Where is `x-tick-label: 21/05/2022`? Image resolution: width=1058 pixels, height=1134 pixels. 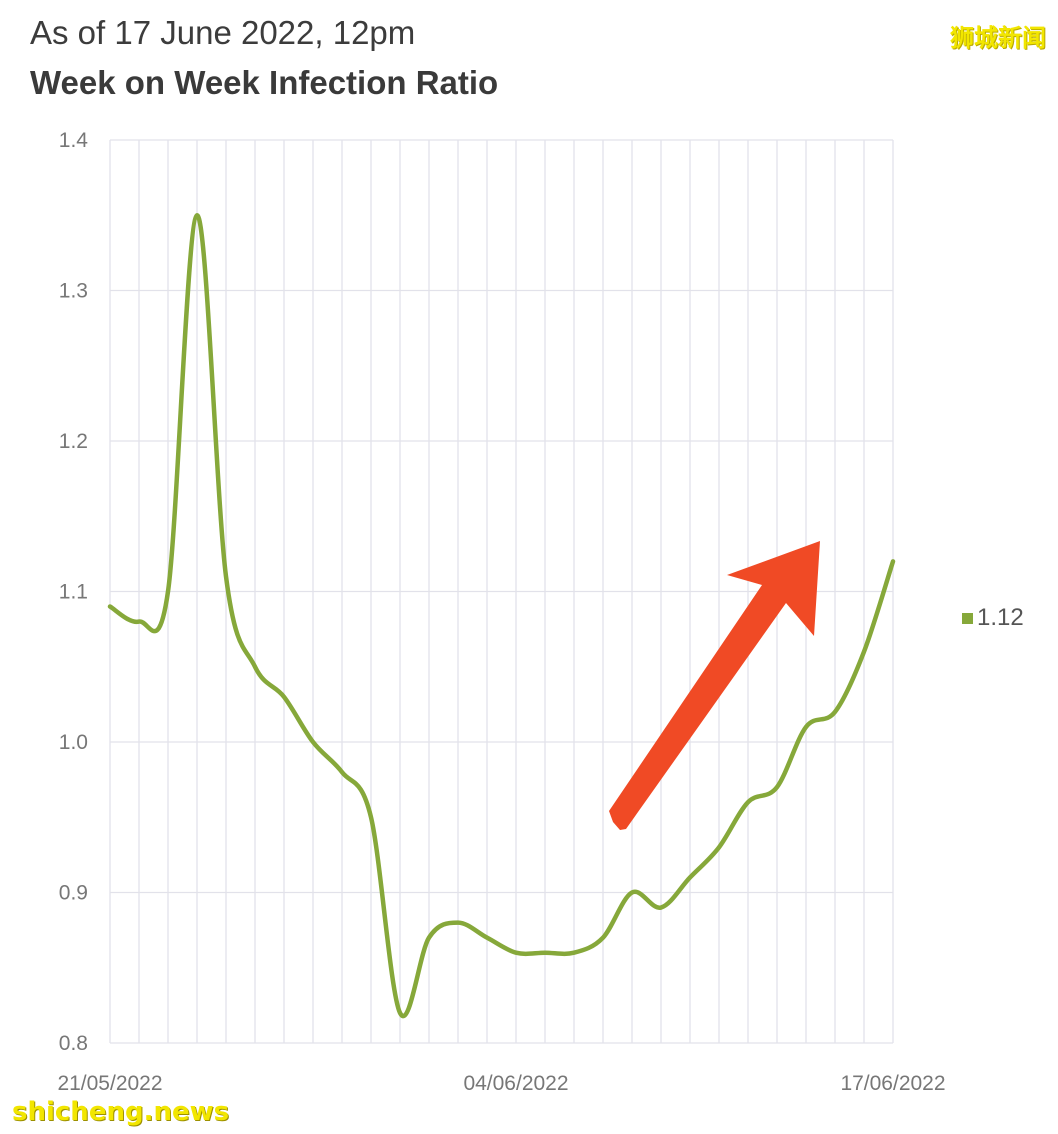
x-tick-label: 21/05/2022 is located at coordinates (109, 1083).